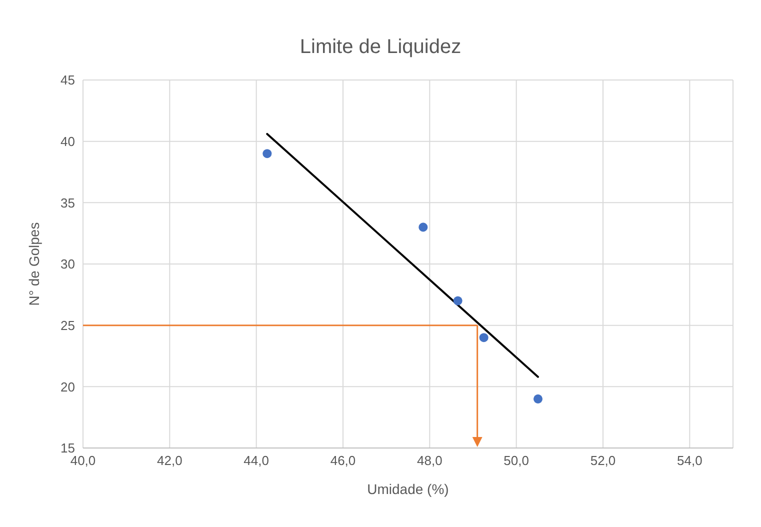  Describe the element at coordinates (83, 460) in the screenshot. I see `x-tick-label: 40,0` at that location.